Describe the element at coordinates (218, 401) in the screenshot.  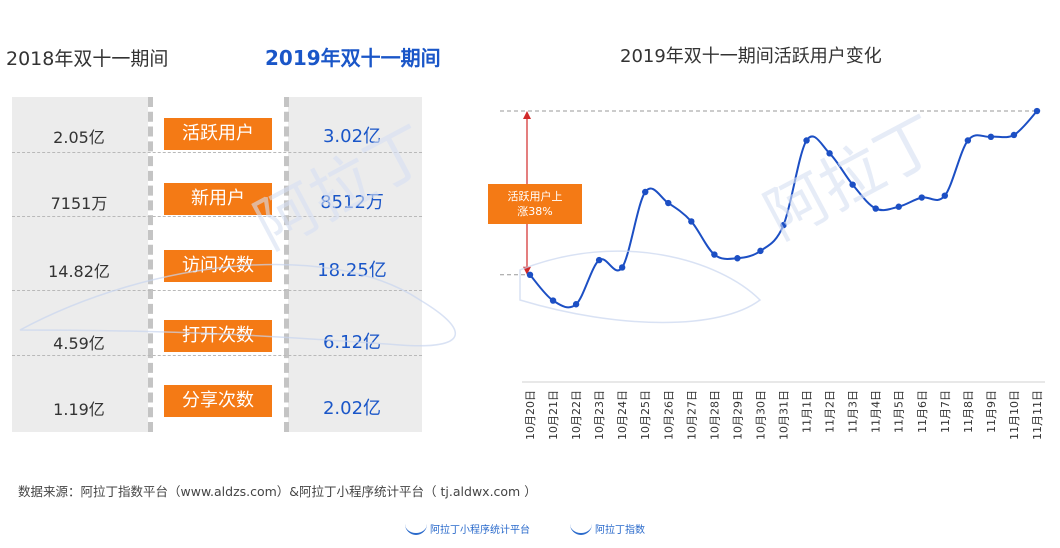
I see `metric-label-shares: 分享次数` at that location.